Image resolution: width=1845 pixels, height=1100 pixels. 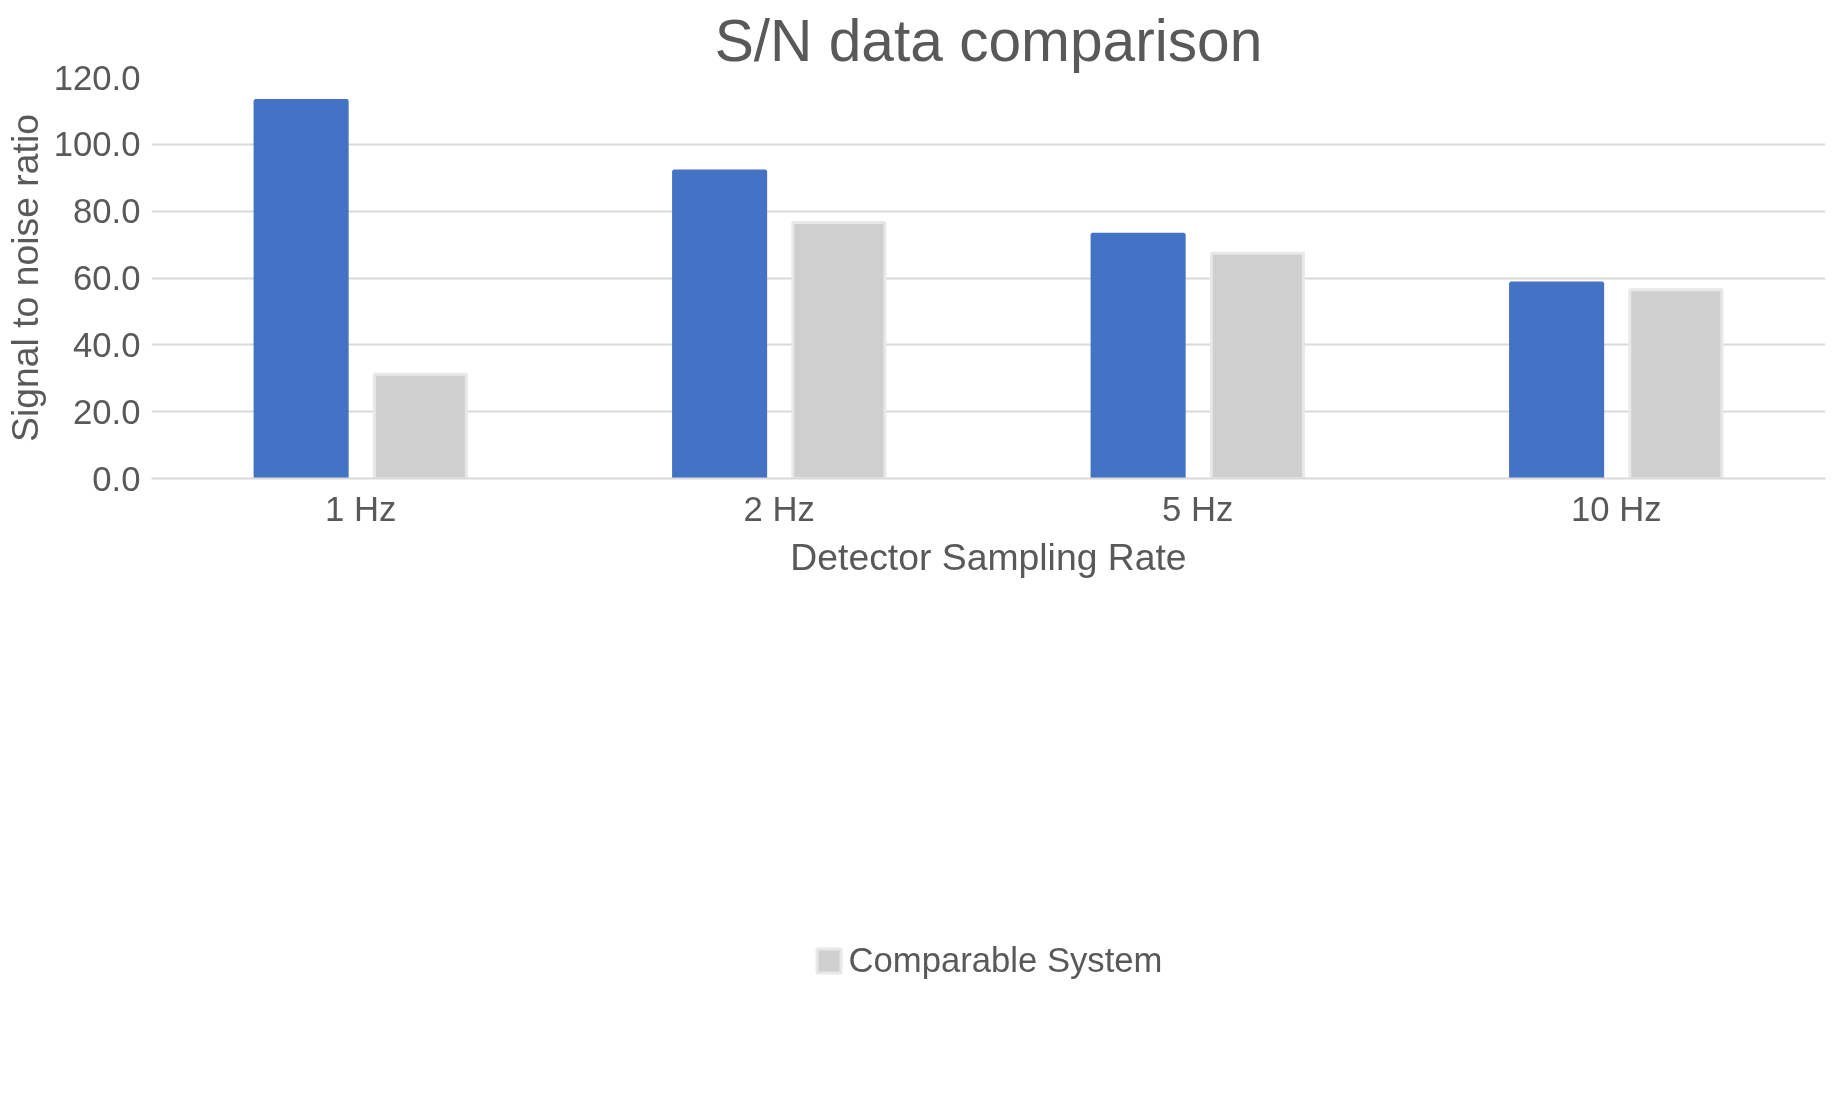 What do you see at coordinates (97, 77) in the screenshot?
I see `y-tick-label: 120.0` at bounding box center [97, 77].